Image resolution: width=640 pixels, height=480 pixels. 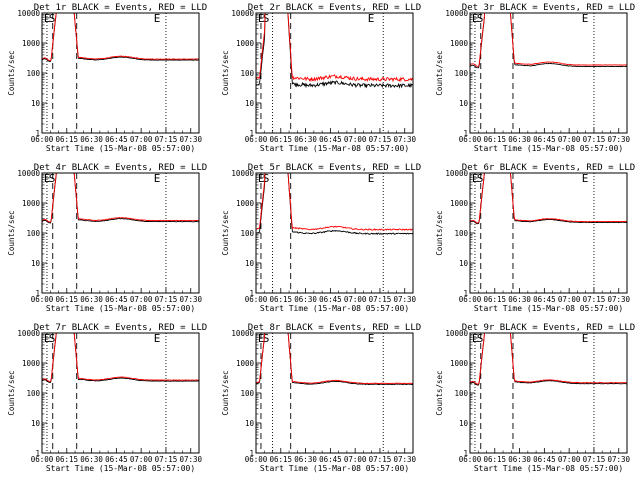 What do you see at coordinates (548, 8) in the screenshot?
I see `panel-title: Det 3r BLACK = Events, RED = LLD` at bounding box center [548, 8].